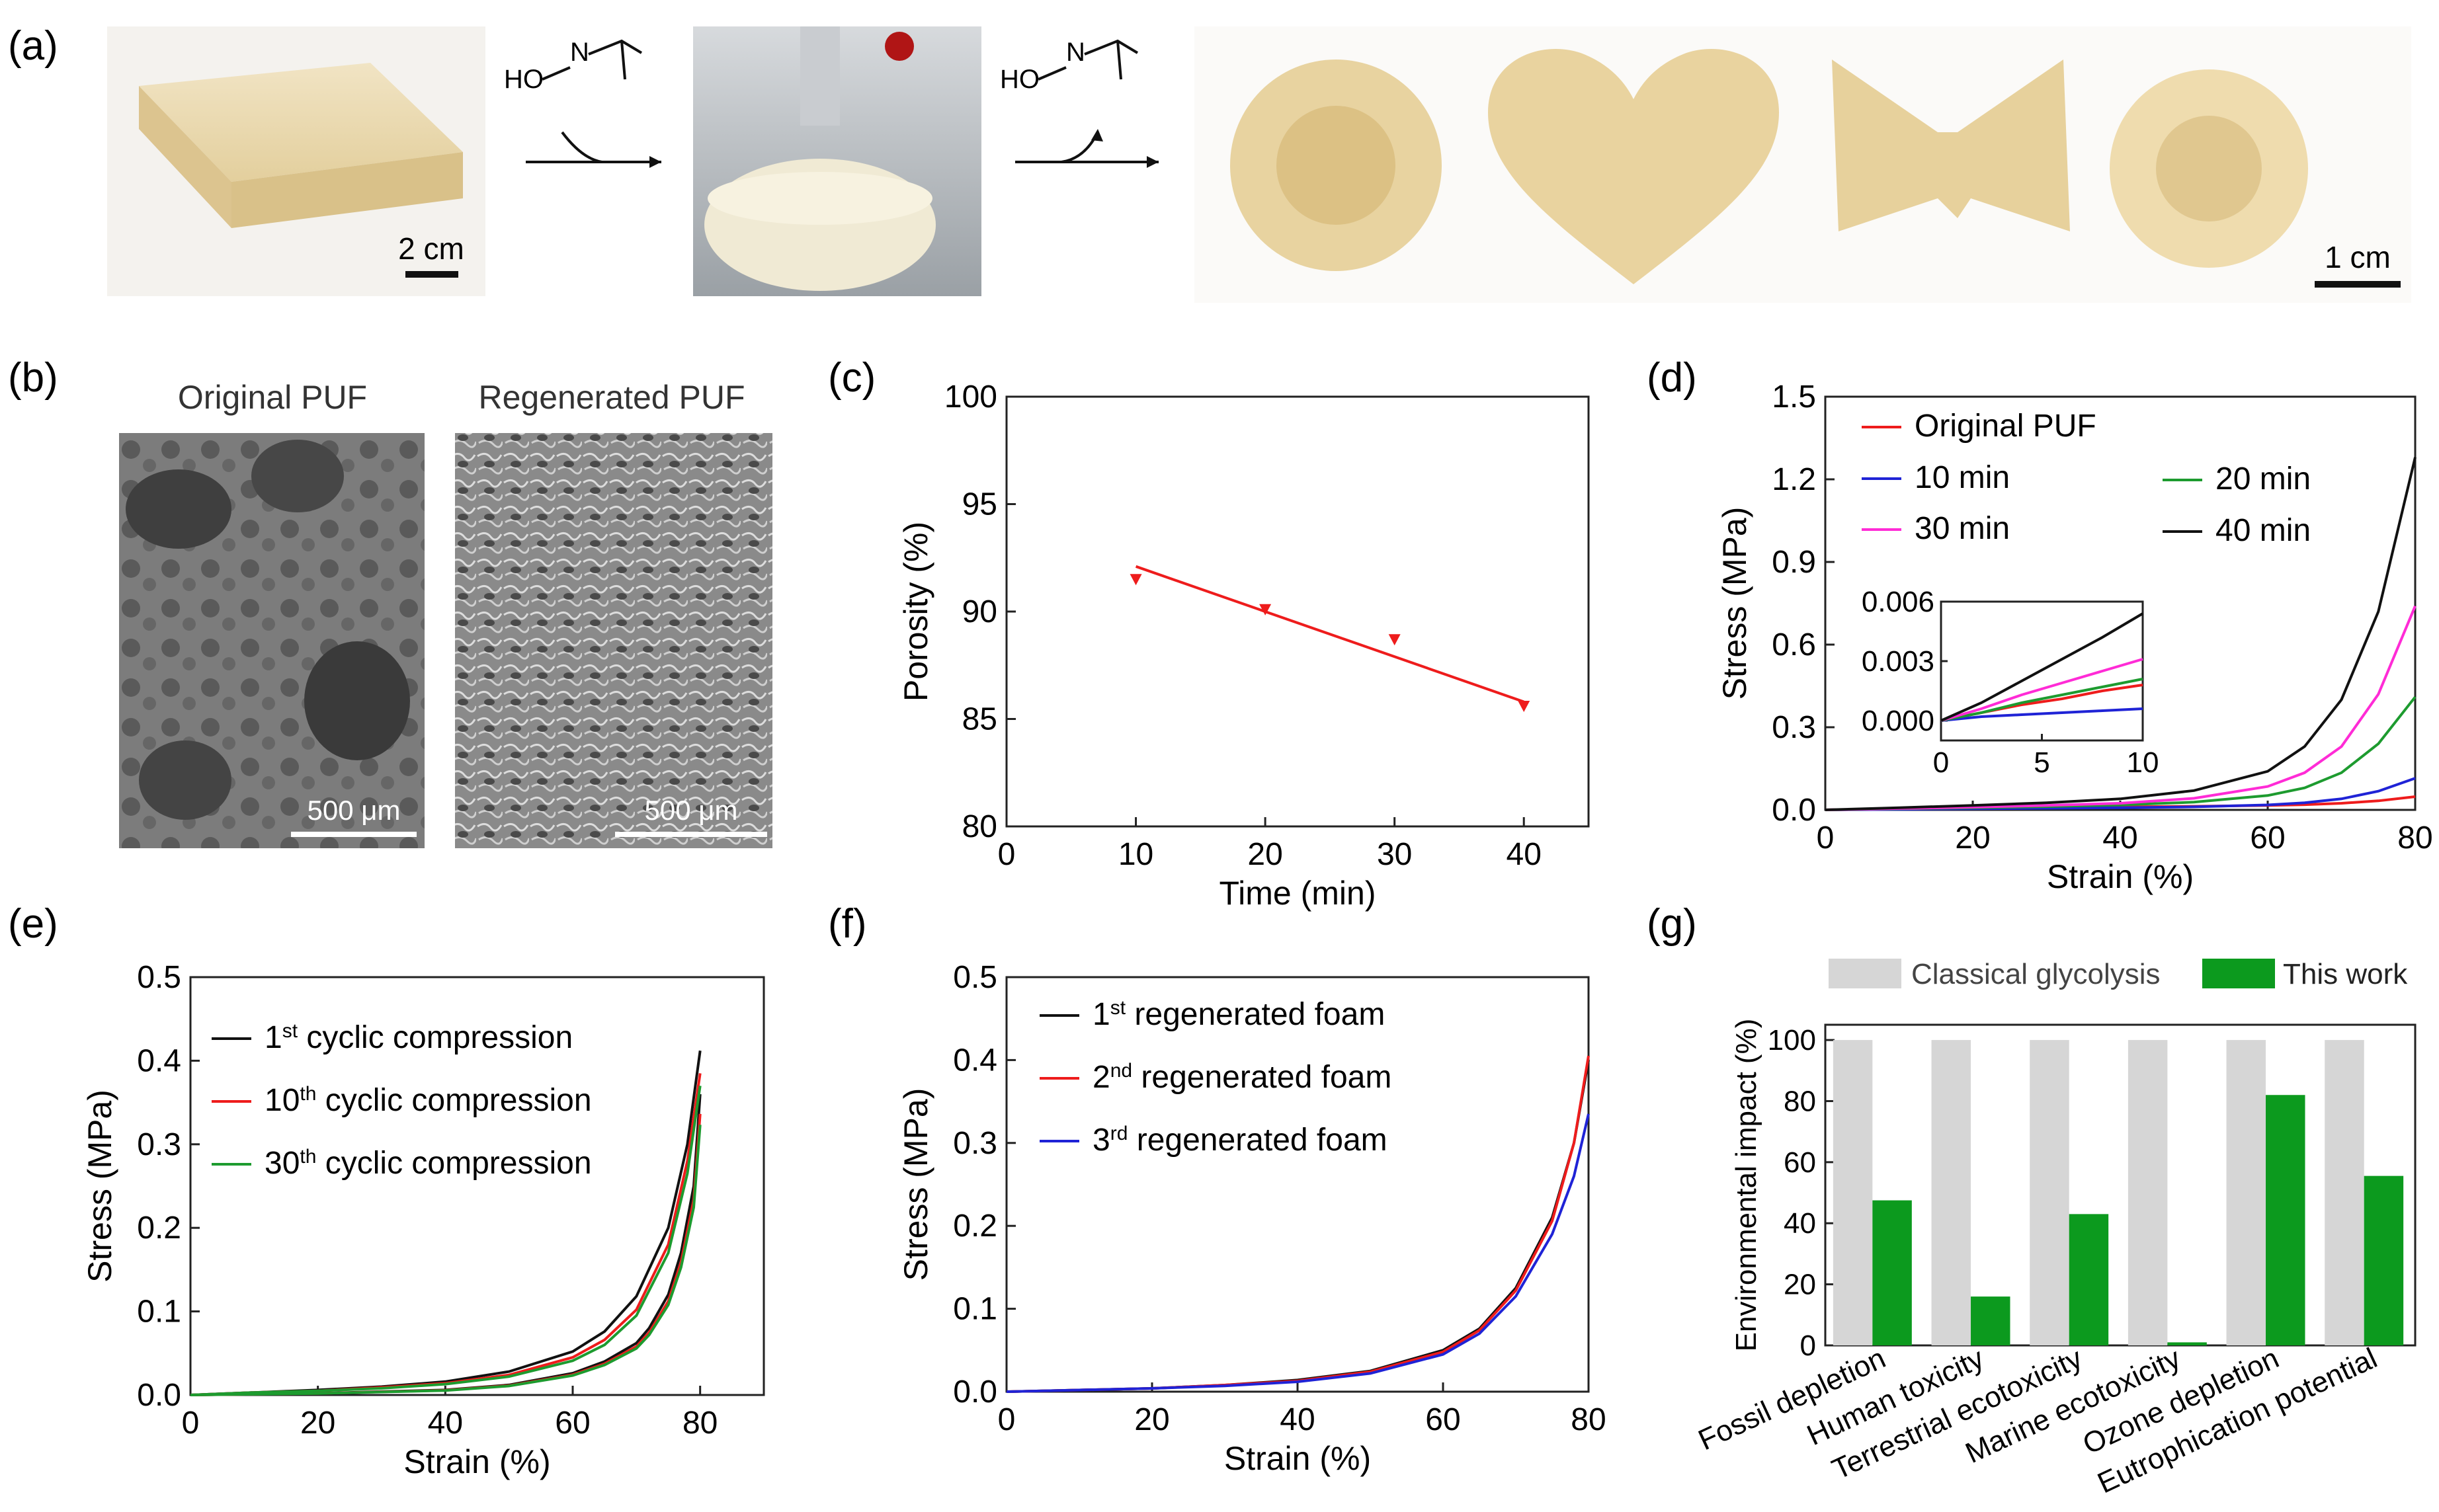 This screenshot has height=1512, width=2439. I want to click on sun-foam, so click(2209, 169).